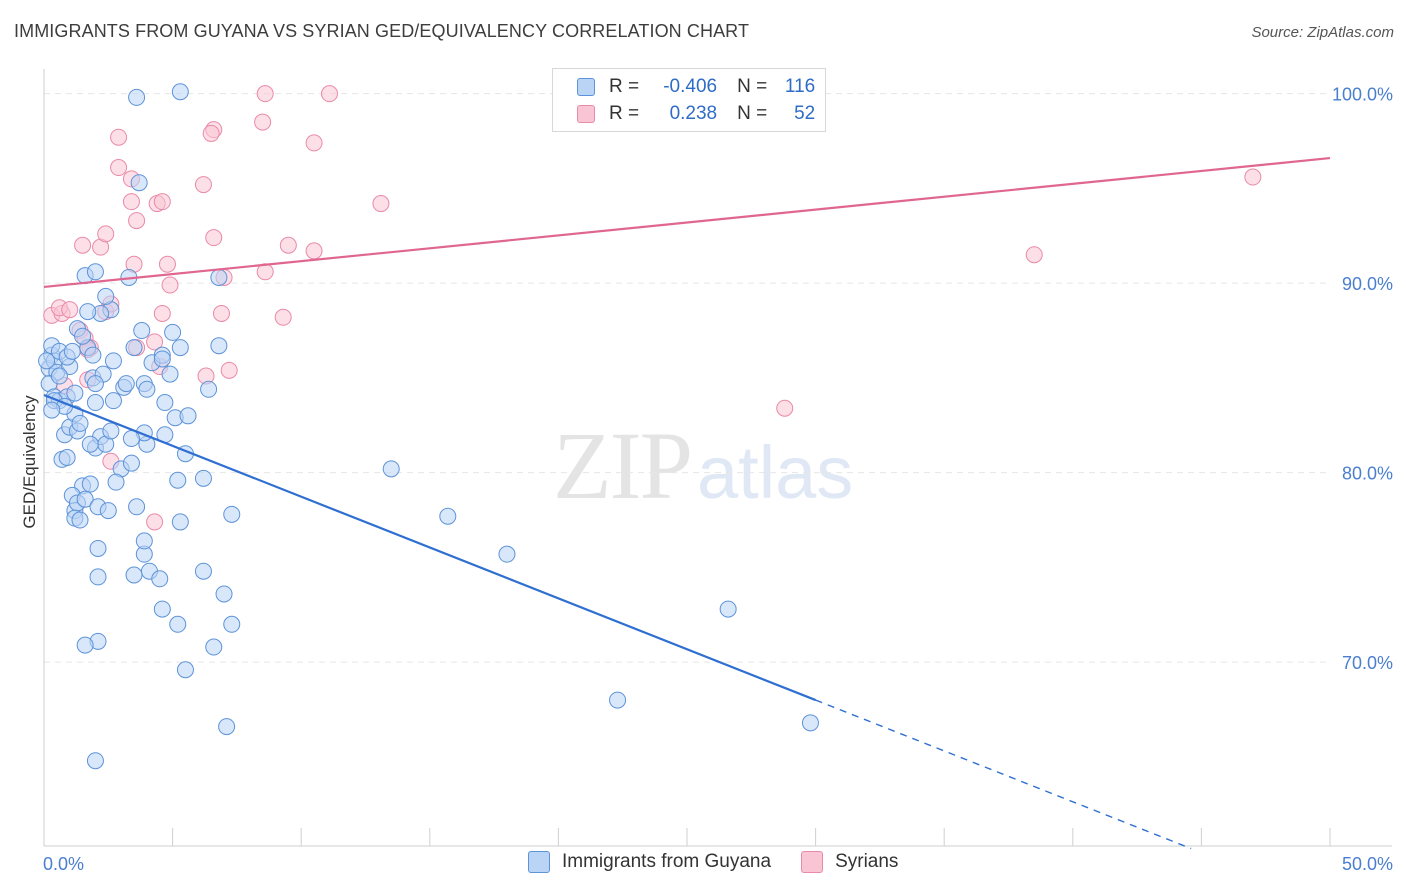 The height and width of the screenshot is (892, 1406). Describe the element at coordinates (624, 113) in the screenshot. I see `legend-r-label: R =` at that location.